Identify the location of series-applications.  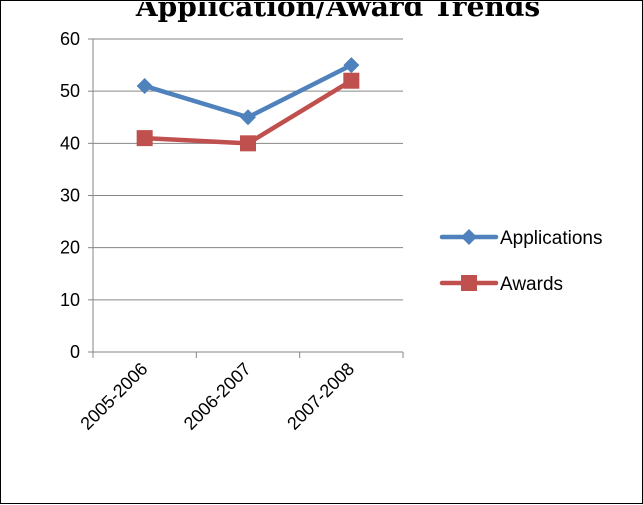
(248, 91).